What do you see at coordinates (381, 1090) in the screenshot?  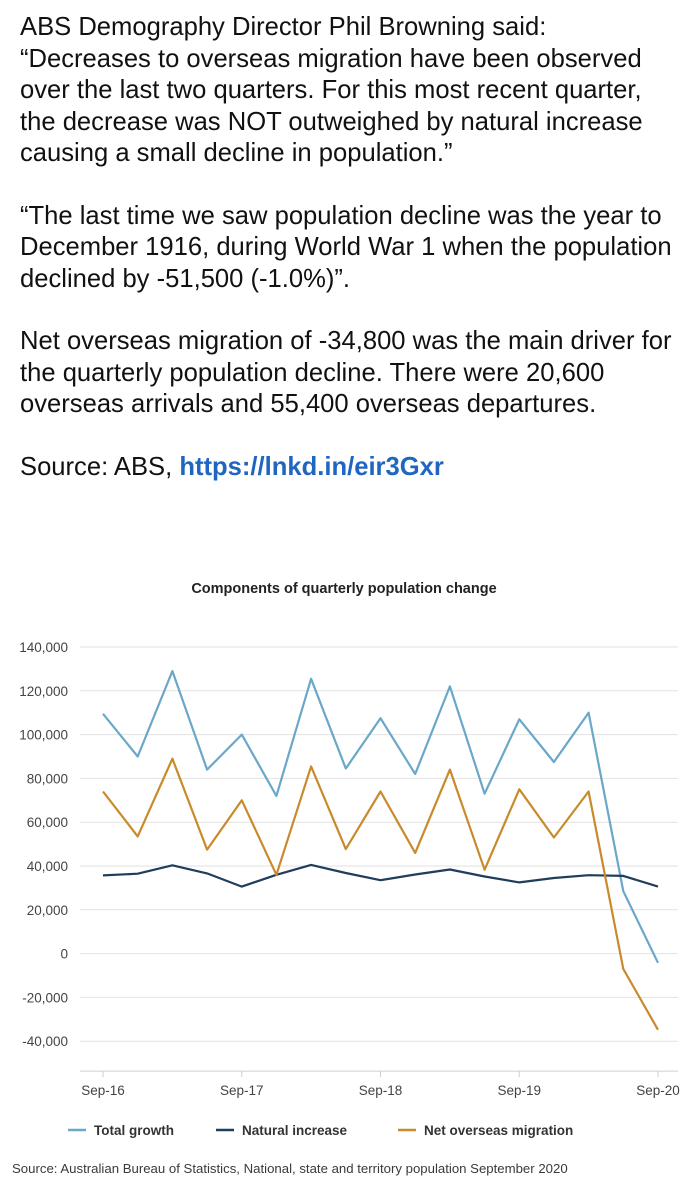 I see `x-tick-label: Sep-18` at bounding box center [381, 1090].